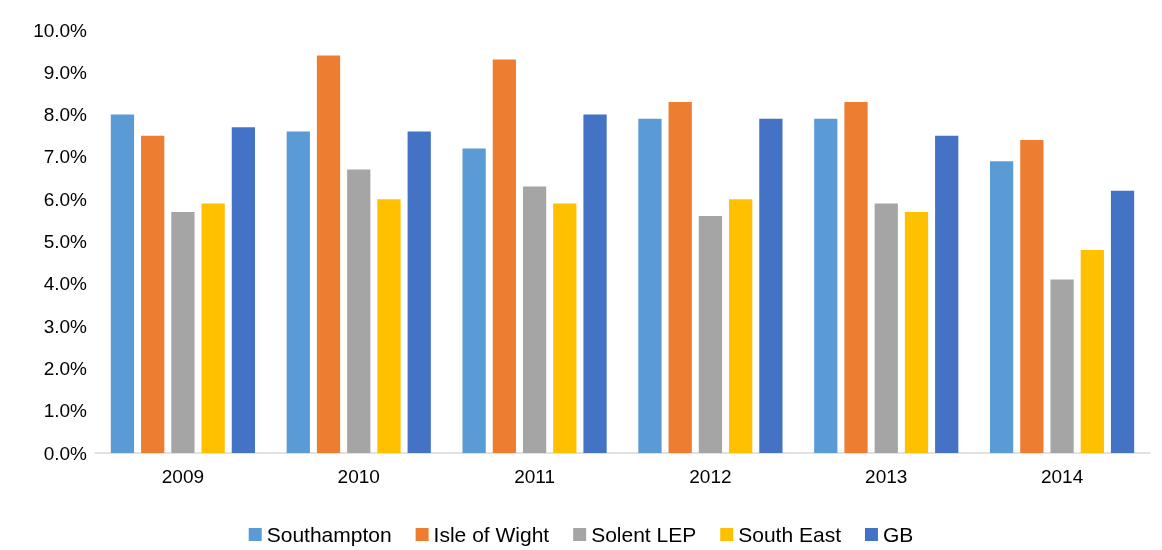  What do you see at coordinates (710, 476) in the screenshot?
I see `x-tick-label: 2012` at bounding box center [710, 476].